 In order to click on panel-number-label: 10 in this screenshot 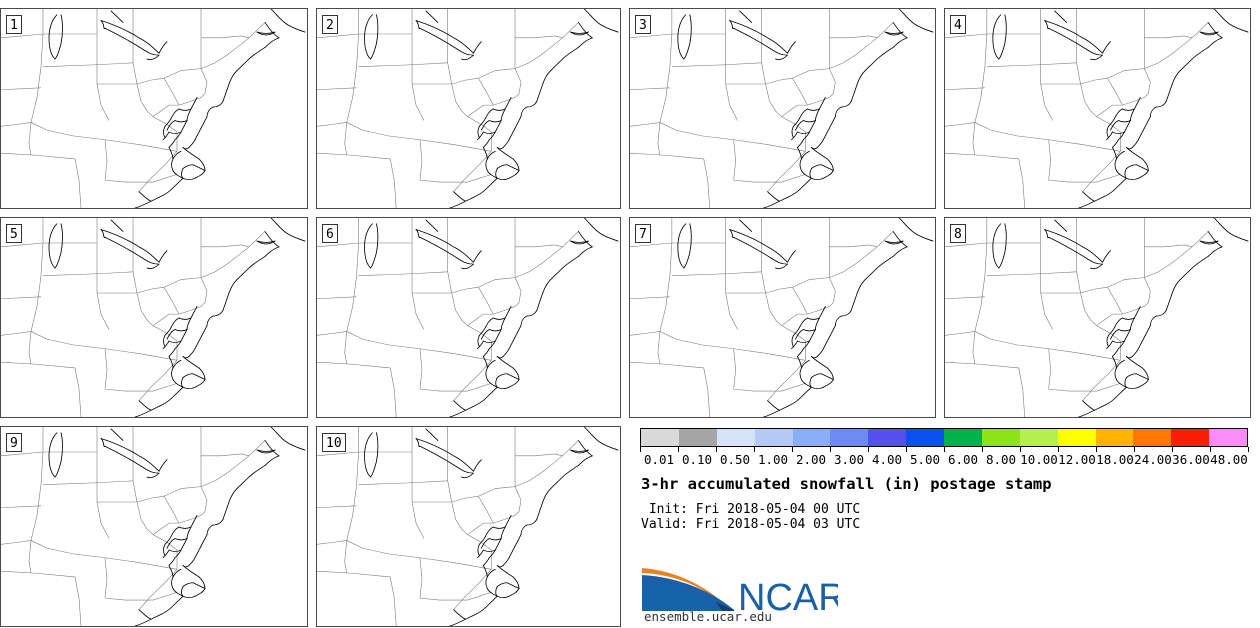, I will do `click(334, 442)`.